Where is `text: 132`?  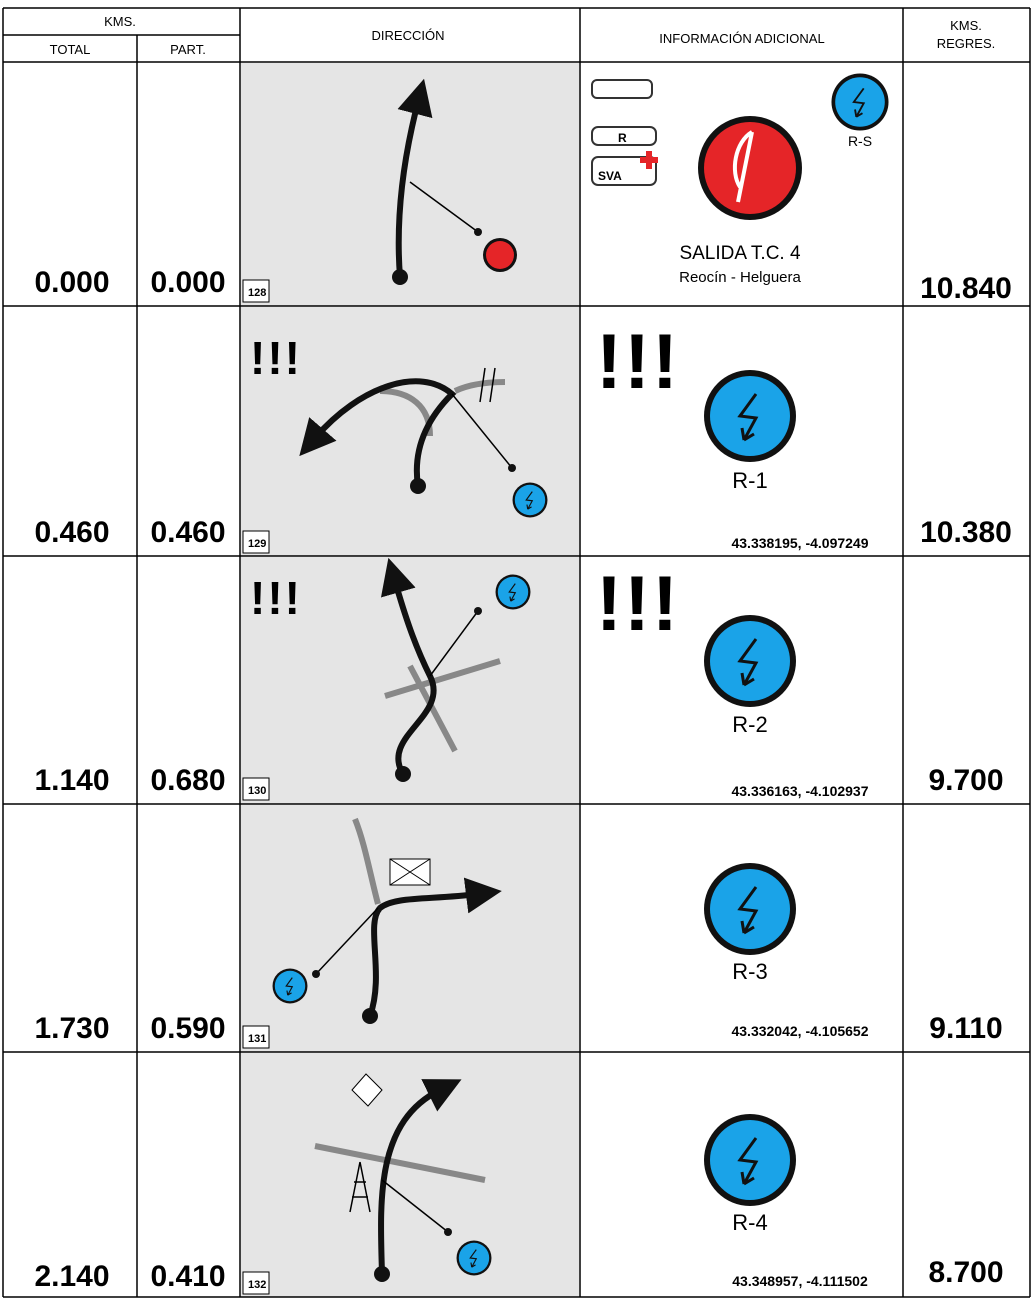 text: 132 is located at coordinates (257, 1285).